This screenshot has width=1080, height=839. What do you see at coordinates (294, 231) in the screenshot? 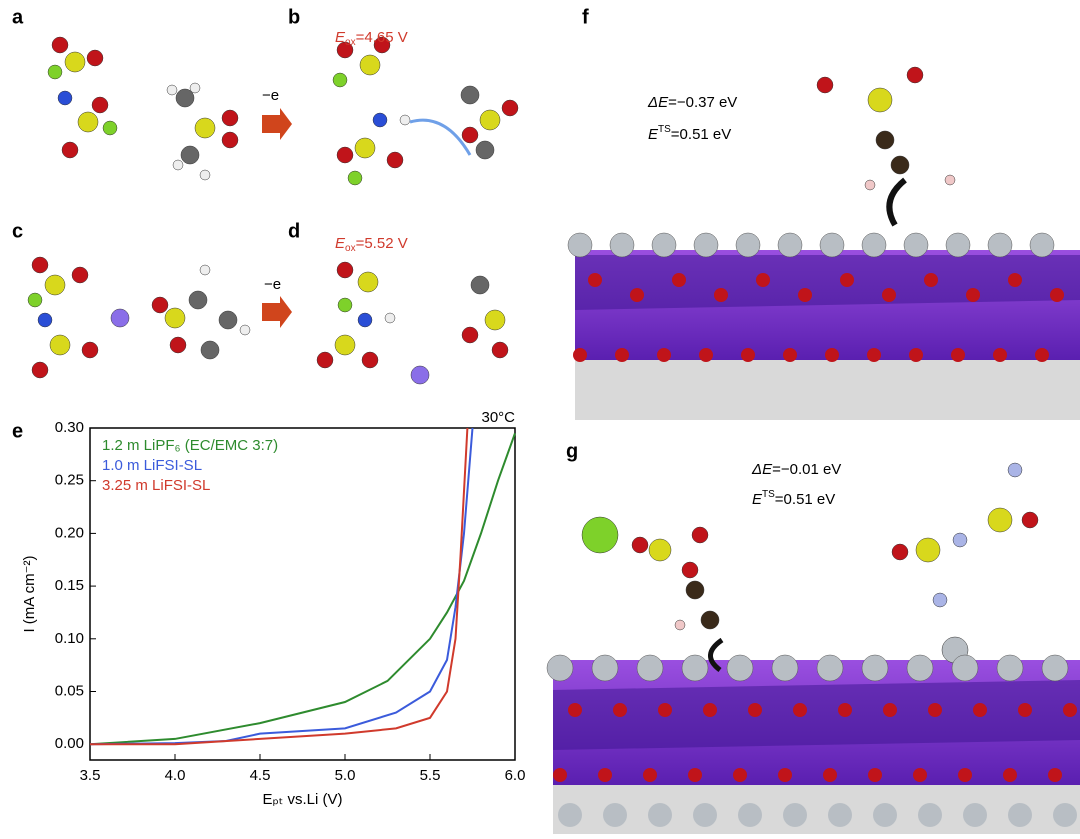
I see `panel-label: d` at bounding box center [294, 231].